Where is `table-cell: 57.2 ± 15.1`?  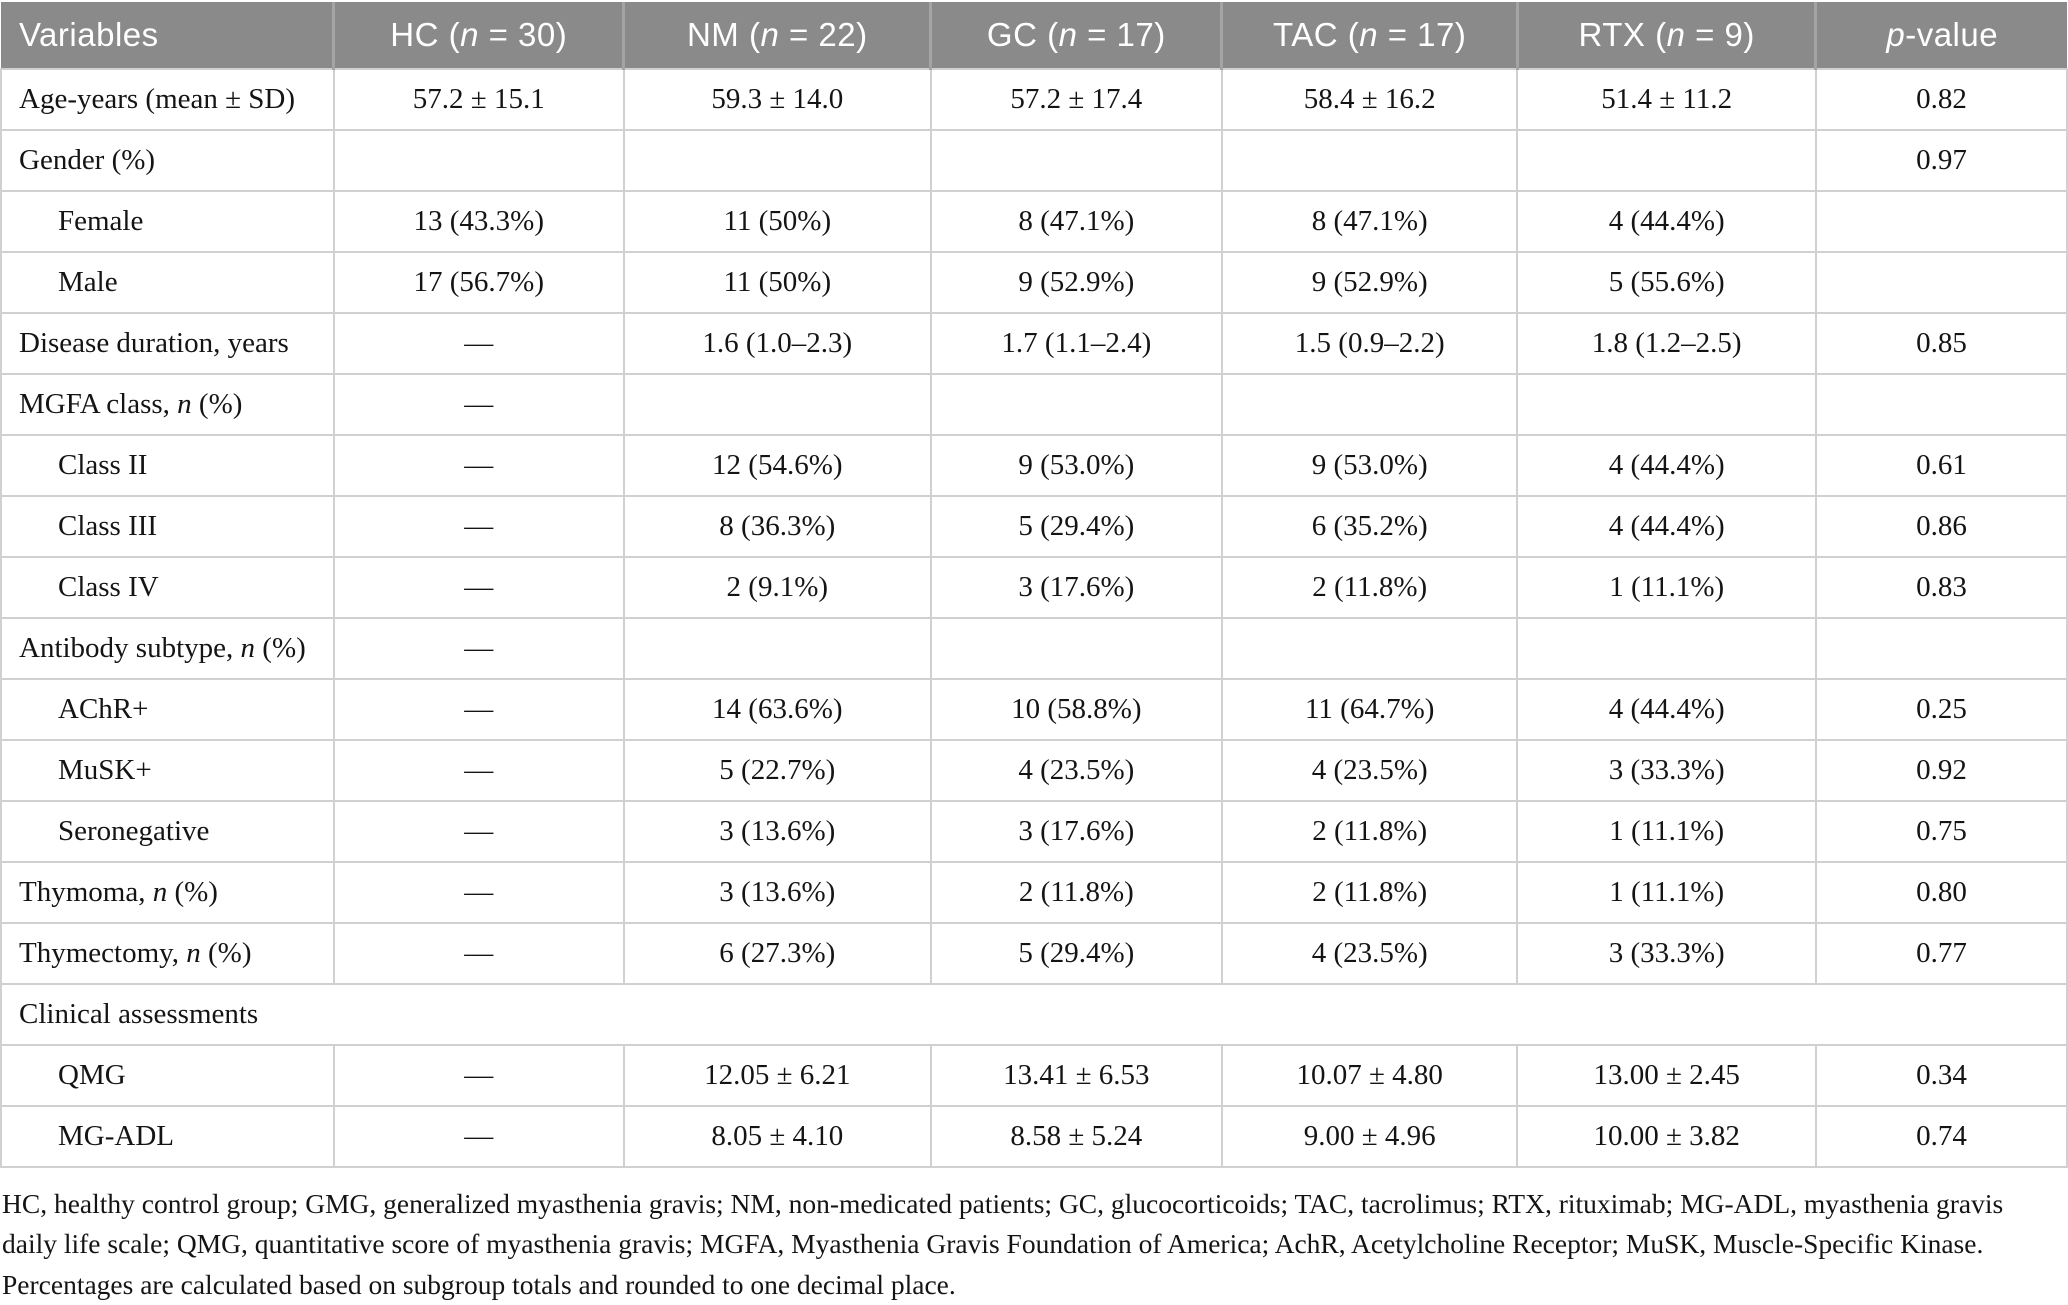
table-cell: 57.2 ± 15.1 is located at coordinates (478, 99).